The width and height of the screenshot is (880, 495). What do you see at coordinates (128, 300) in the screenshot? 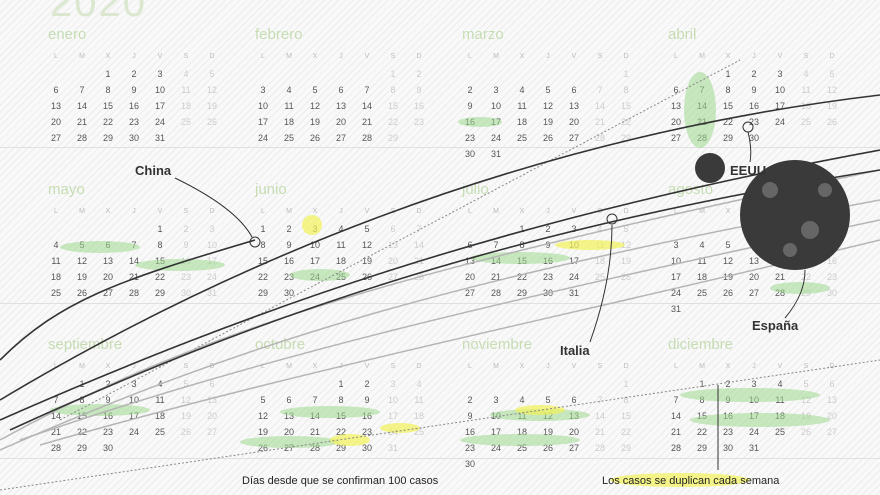
I see `line-china` at bounding box center [128, 300].